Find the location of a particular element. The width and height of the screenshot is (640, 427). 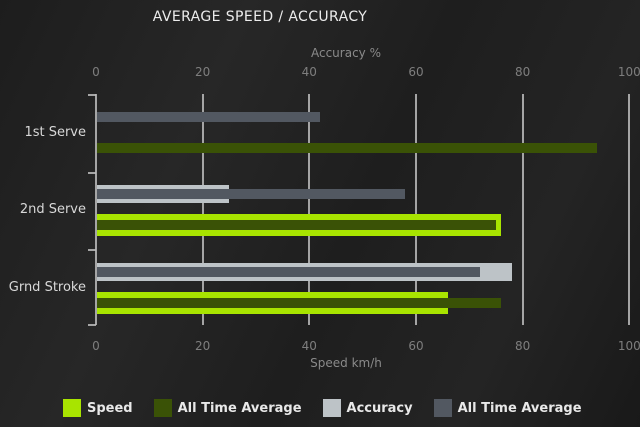

bottom-axis-tick-label: 80 is located at coordinates (522, 346).